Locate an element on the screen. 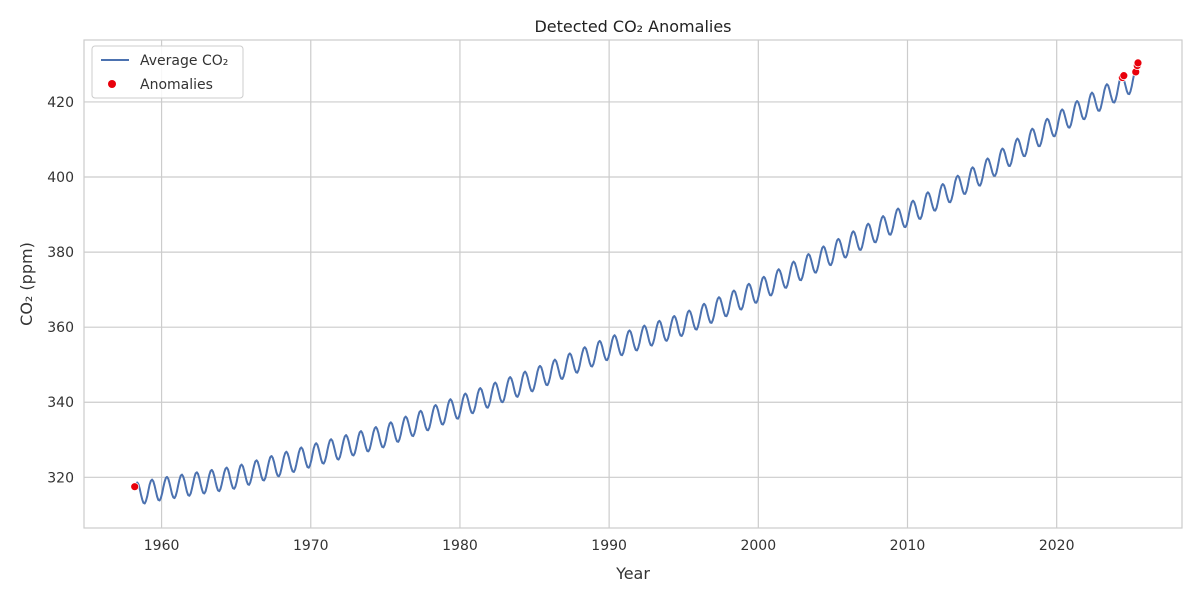 The width and height of the screenshot is (1200, 600). x-tick-label: 1990 is located at coordinates (609, 546).